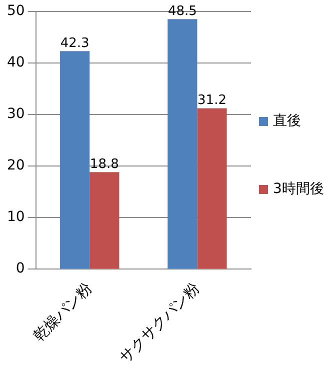 The image size is (335, 370). I want to click on data-label: 18.8, so click(104, 164).